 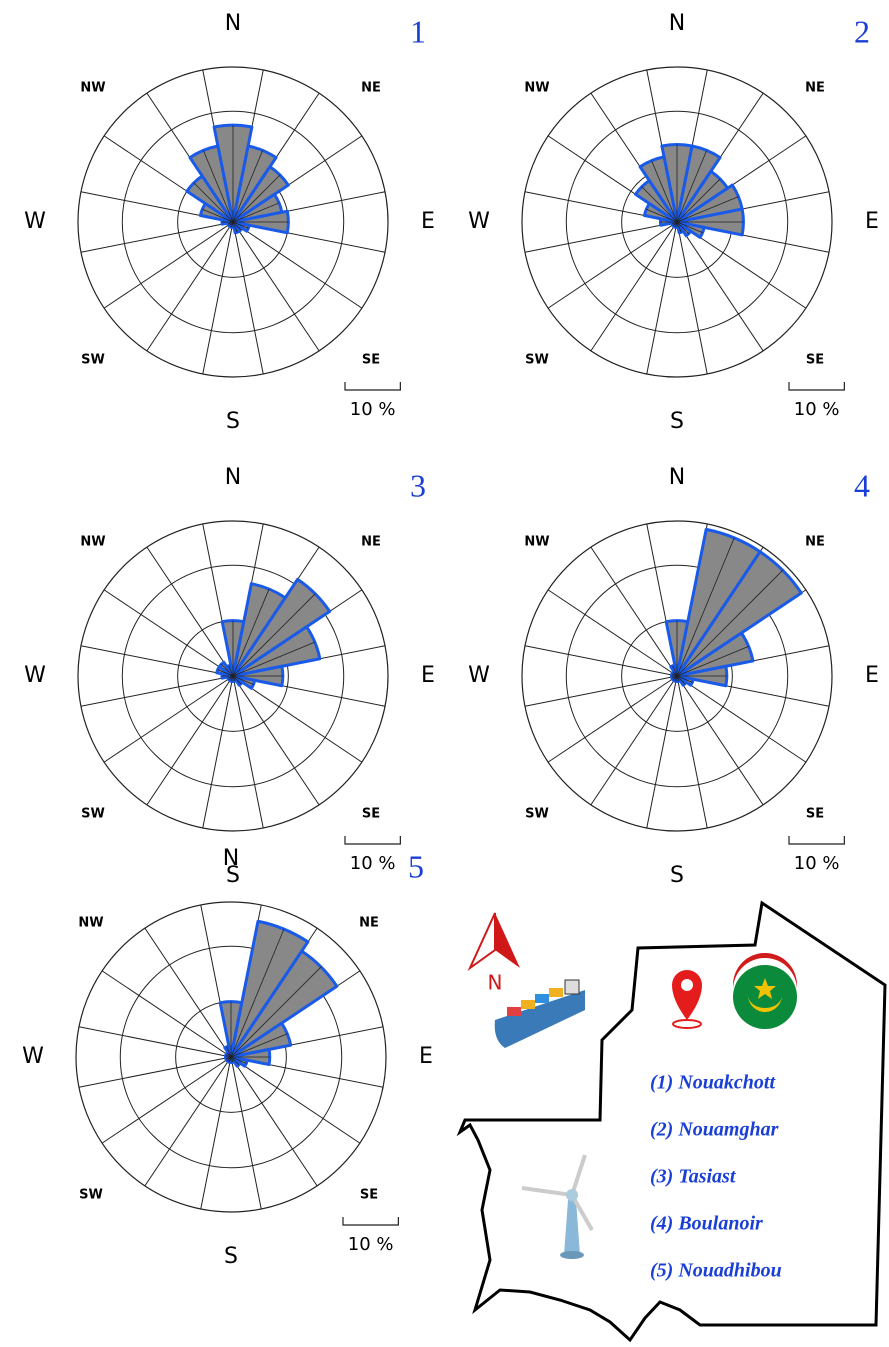 I want to click on north-label: N, so click(x=495, y=983).